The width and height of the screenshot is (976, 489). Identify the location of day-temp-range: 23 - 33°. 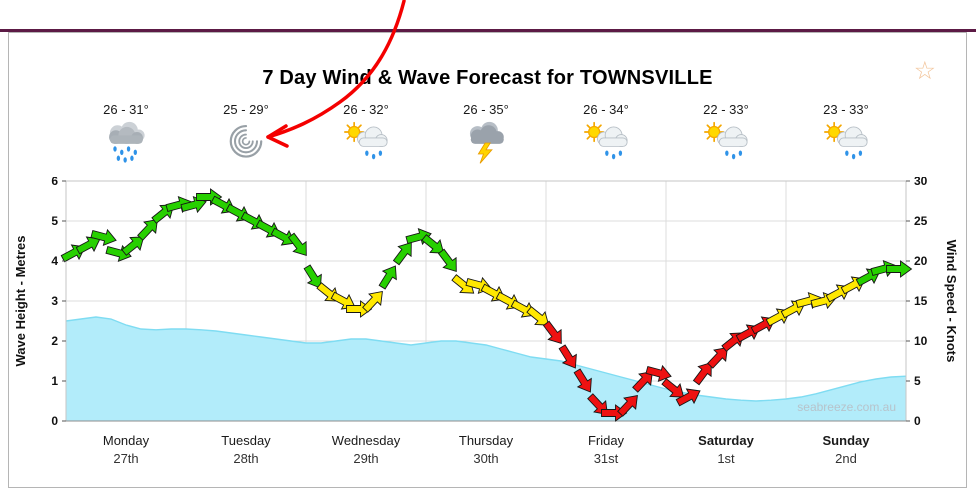
(846, 109).